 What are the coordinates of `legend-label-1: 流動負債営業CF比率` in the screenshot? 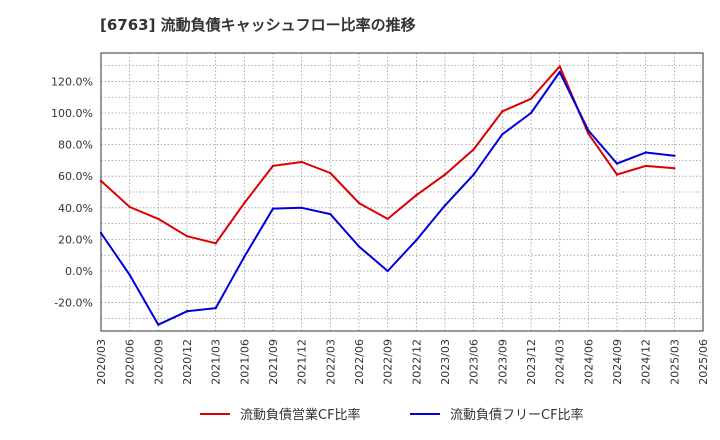 It's located at (300, 415).